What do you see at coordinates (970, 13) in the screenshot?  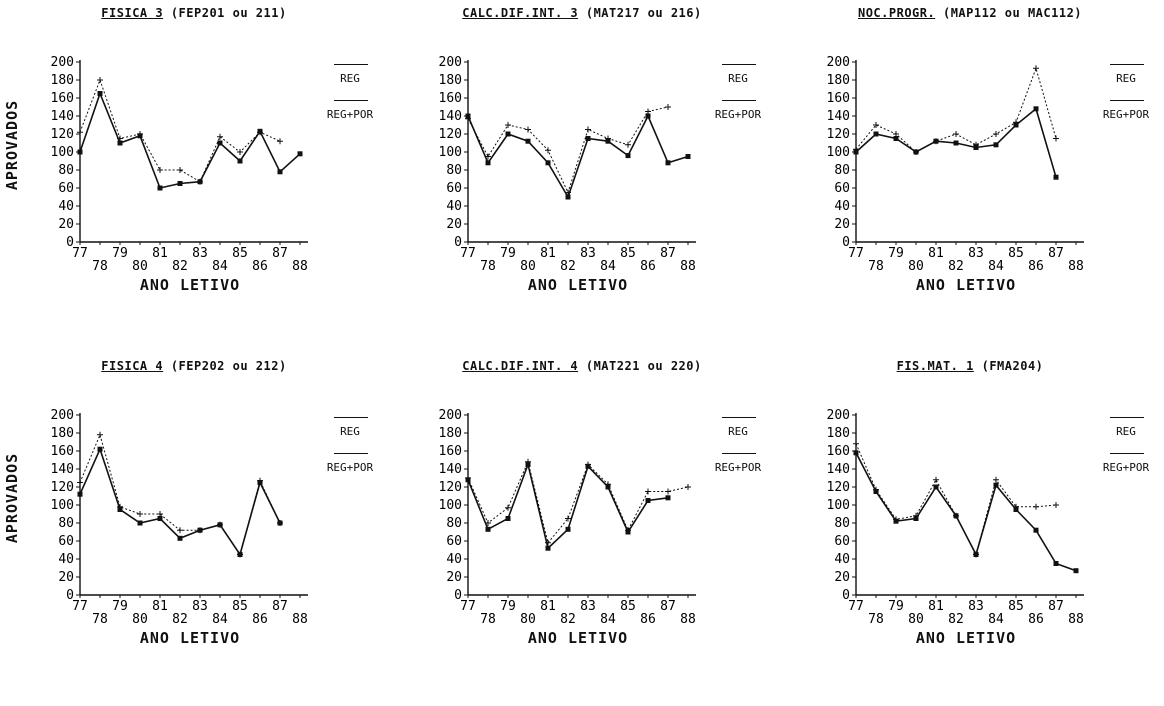 I see `chart-title: NOC.PROGR. (MAP112 ou MAC112)` at bounding box center [970, 13].